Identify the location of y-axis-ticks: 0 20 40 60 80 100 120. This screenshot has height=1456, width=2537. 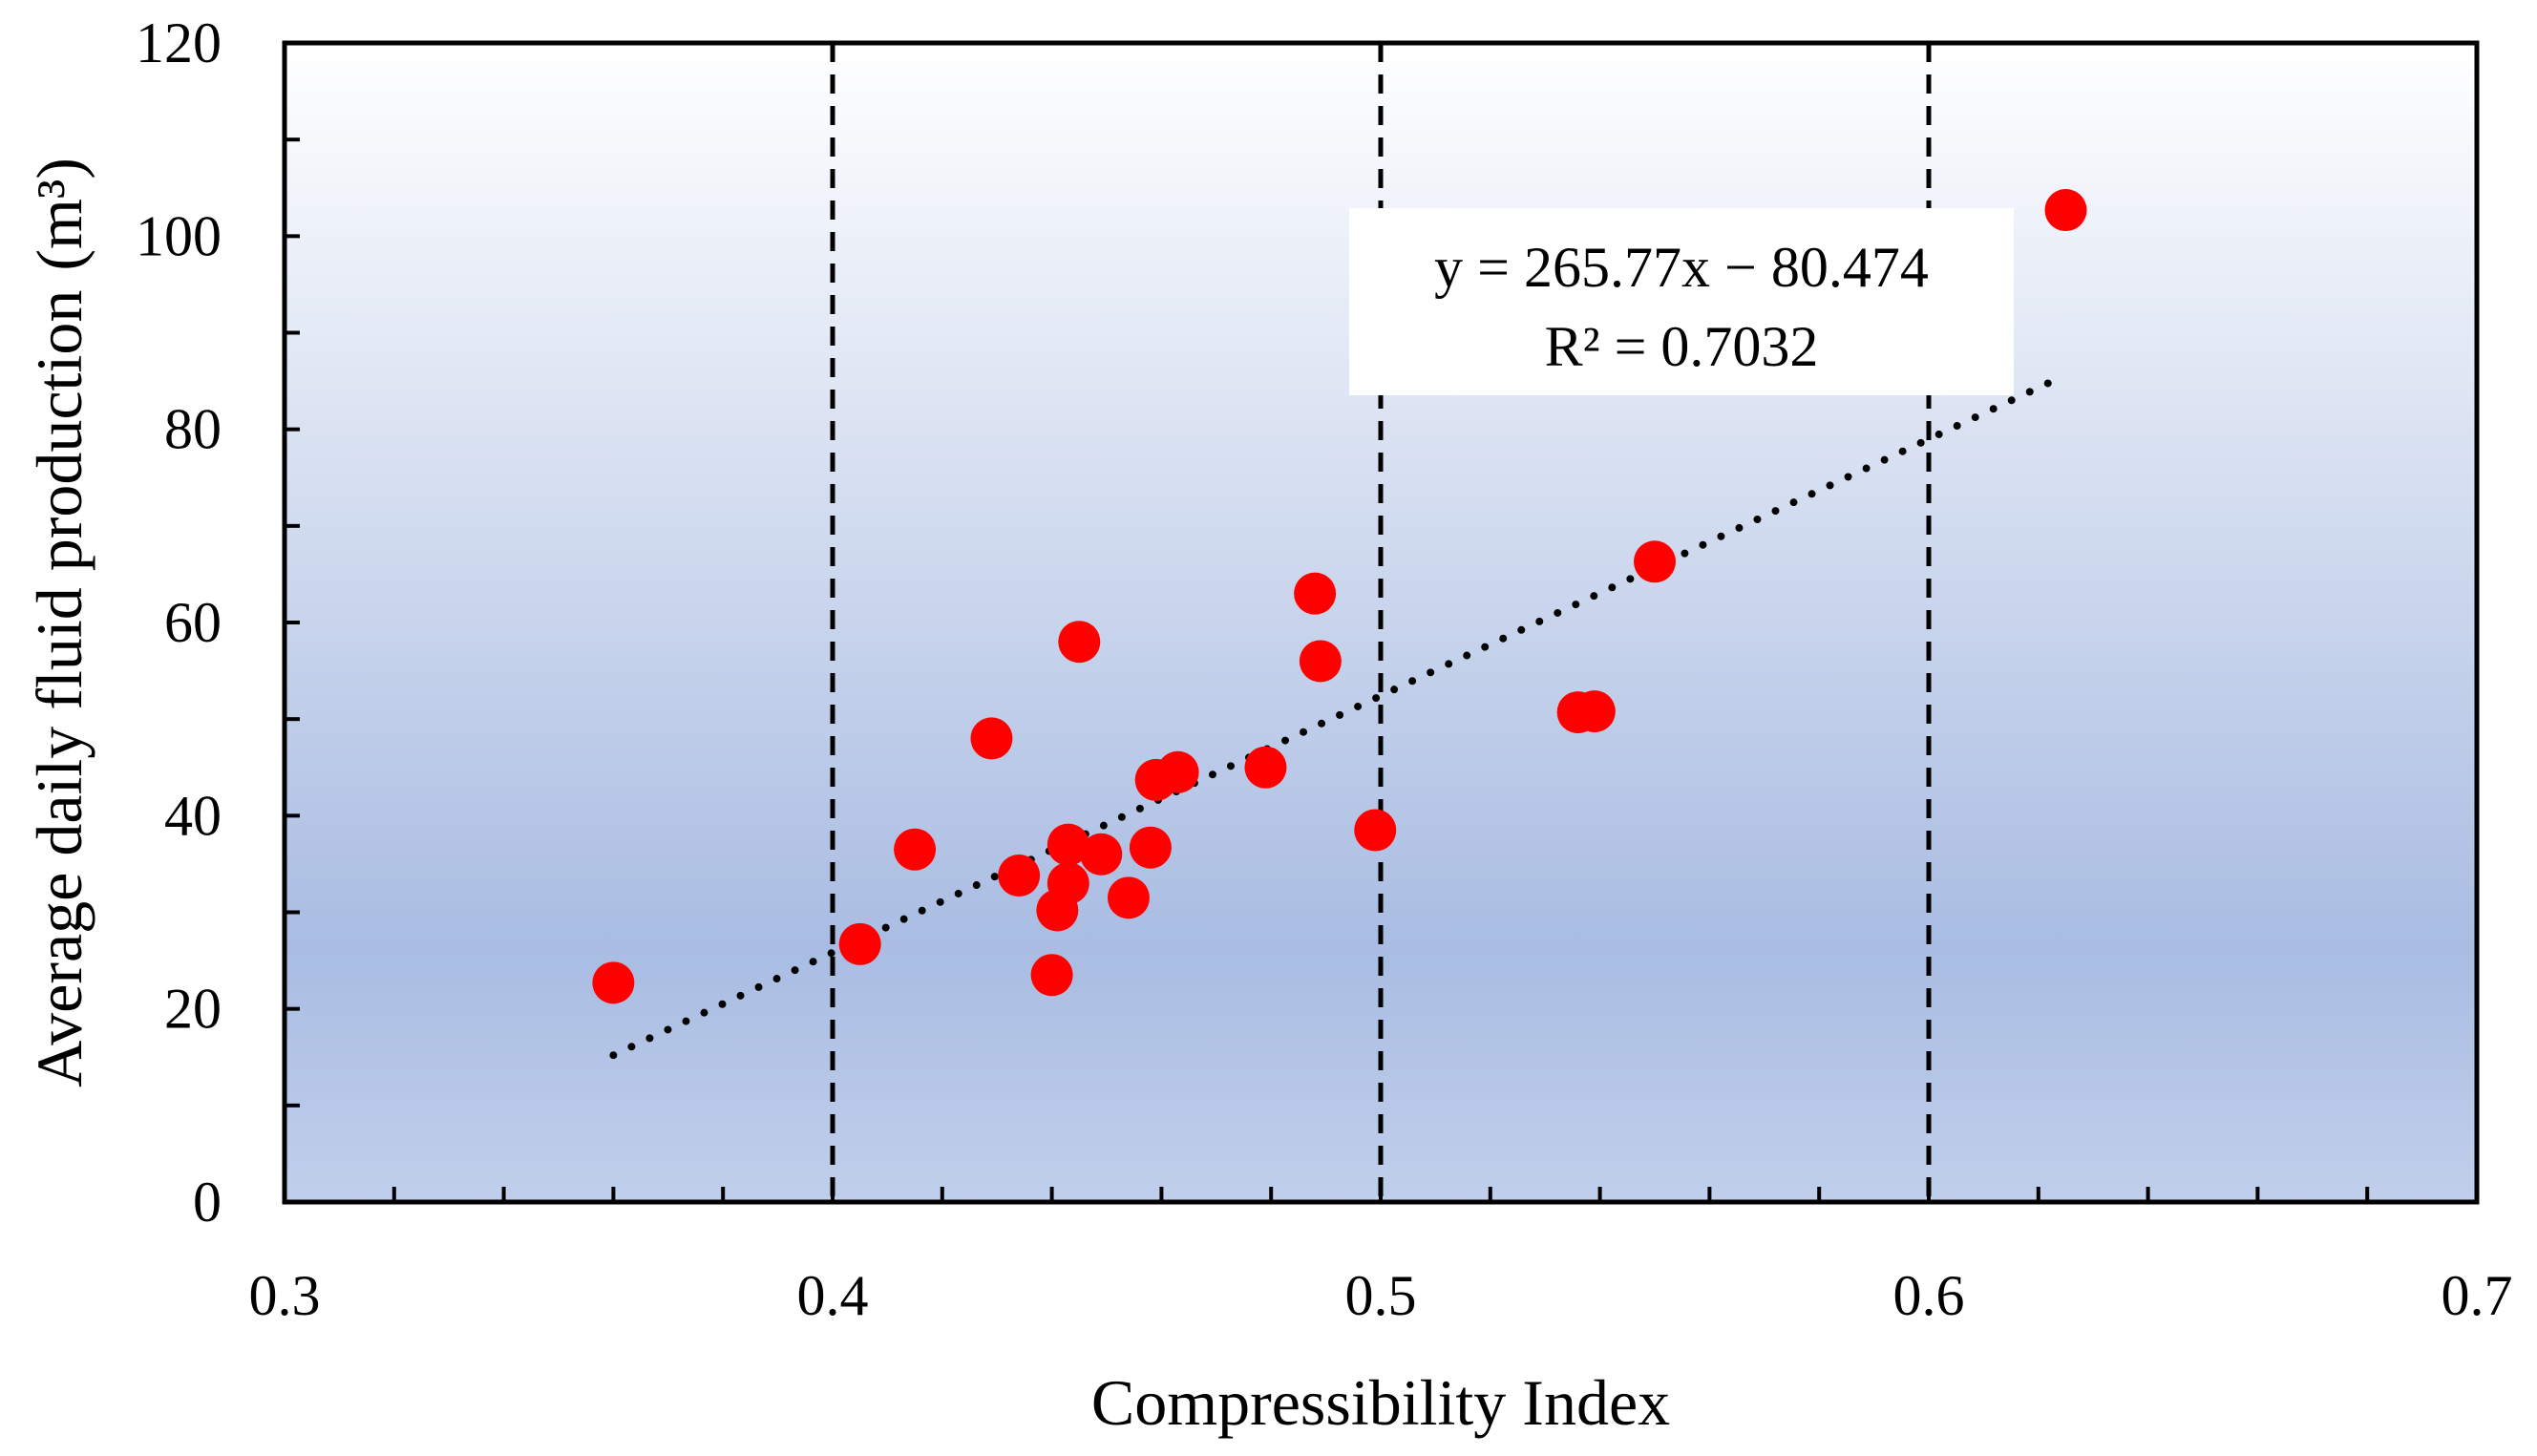
(218, 622).